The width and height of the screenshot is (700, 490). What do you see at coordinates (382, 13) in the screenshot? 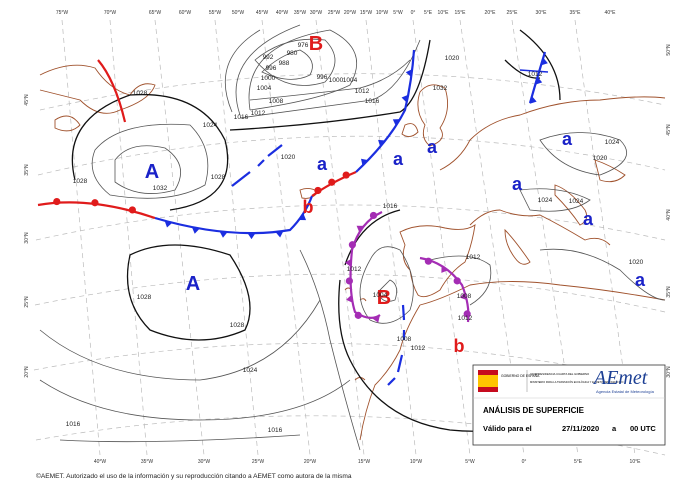
I see `longitude-label: 10°W` at bounding box center [382, 13].